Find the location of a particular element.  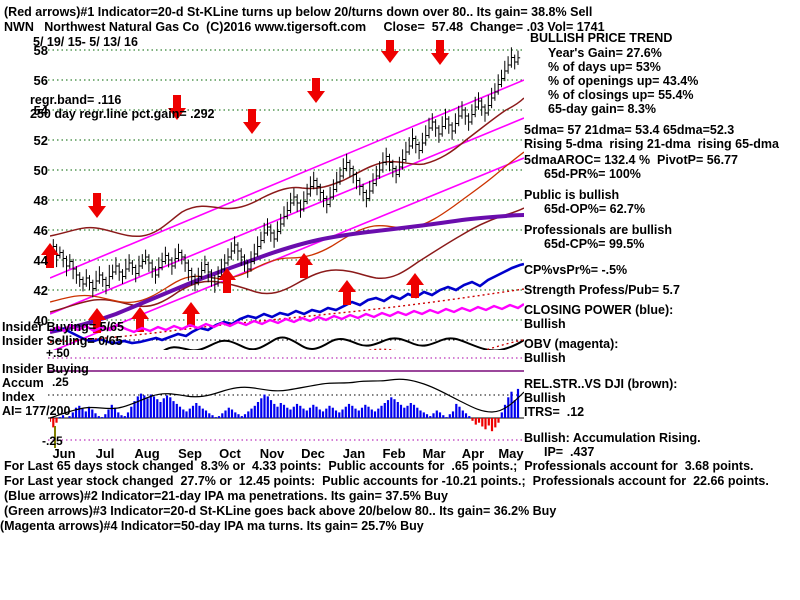

y-axis-label-54: 54 is located at coordinates (40, 110).